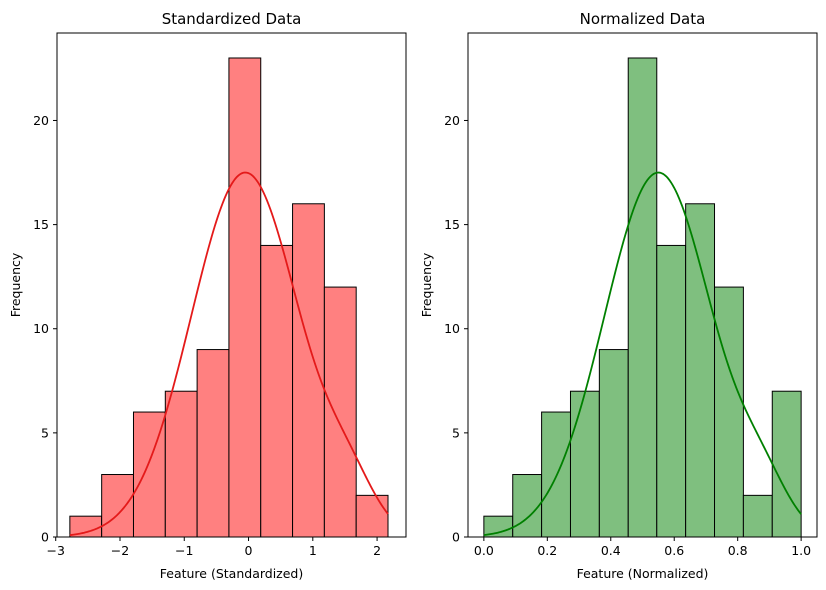  I want to click on x-tick-label: 0, so click(249, 550).